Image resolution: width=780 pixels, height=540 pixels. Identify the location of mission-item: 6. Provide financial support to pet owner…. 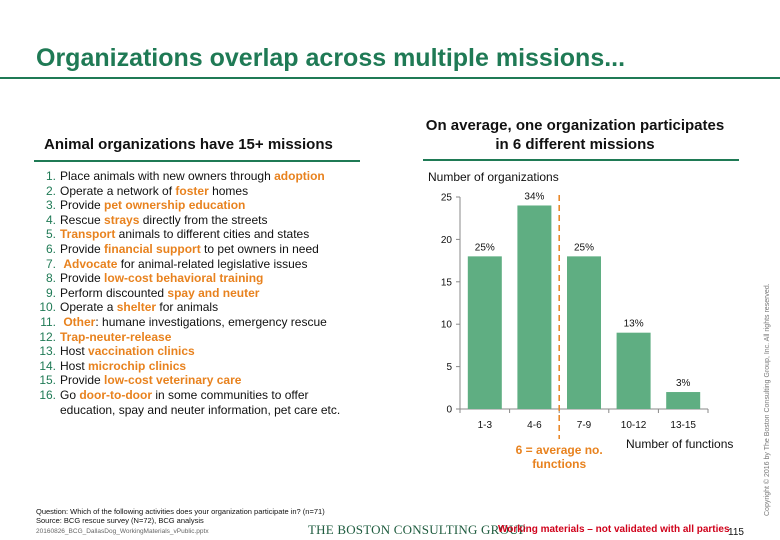
(208, 249).